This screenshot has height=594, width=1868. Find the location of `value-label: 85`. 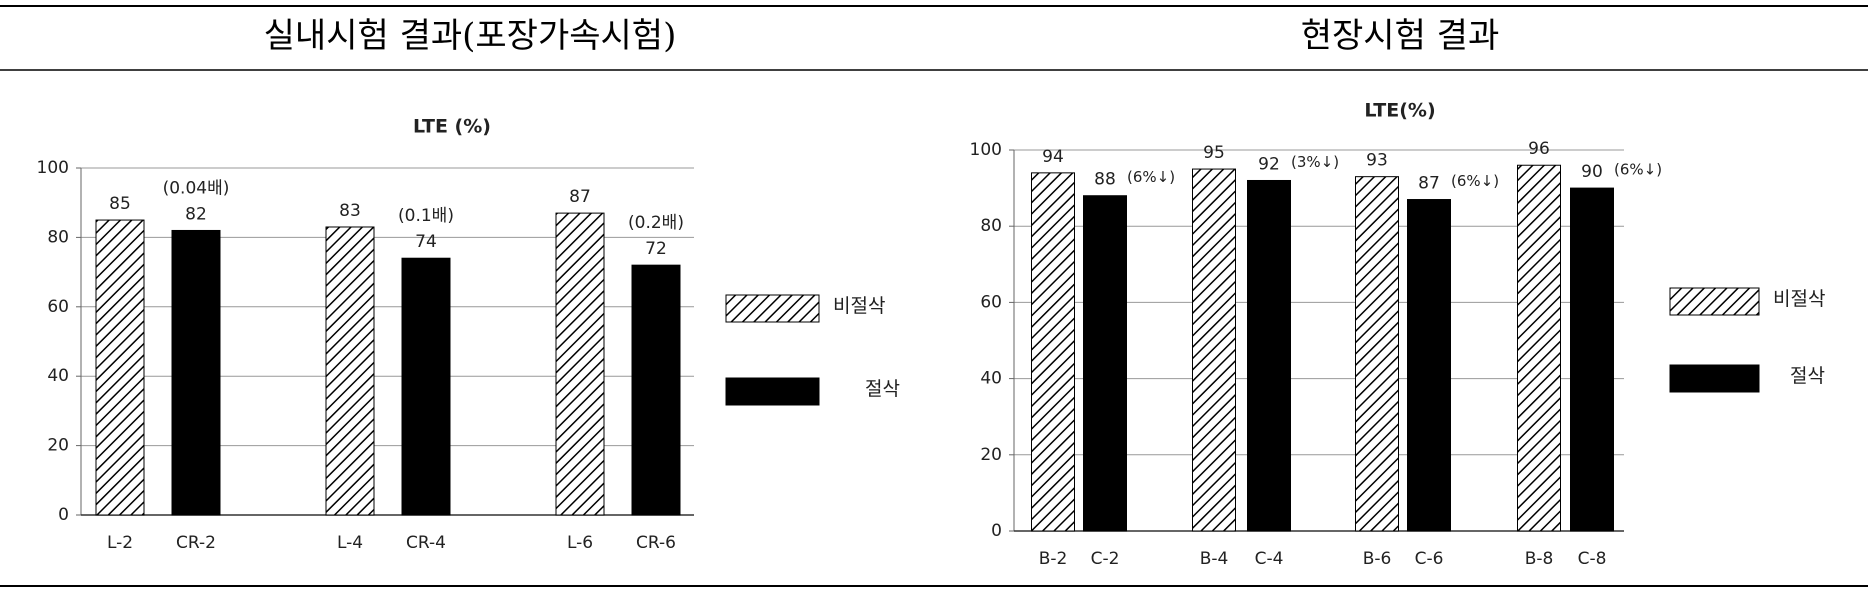

value-label: 85 is located at coordinates (120, 204).